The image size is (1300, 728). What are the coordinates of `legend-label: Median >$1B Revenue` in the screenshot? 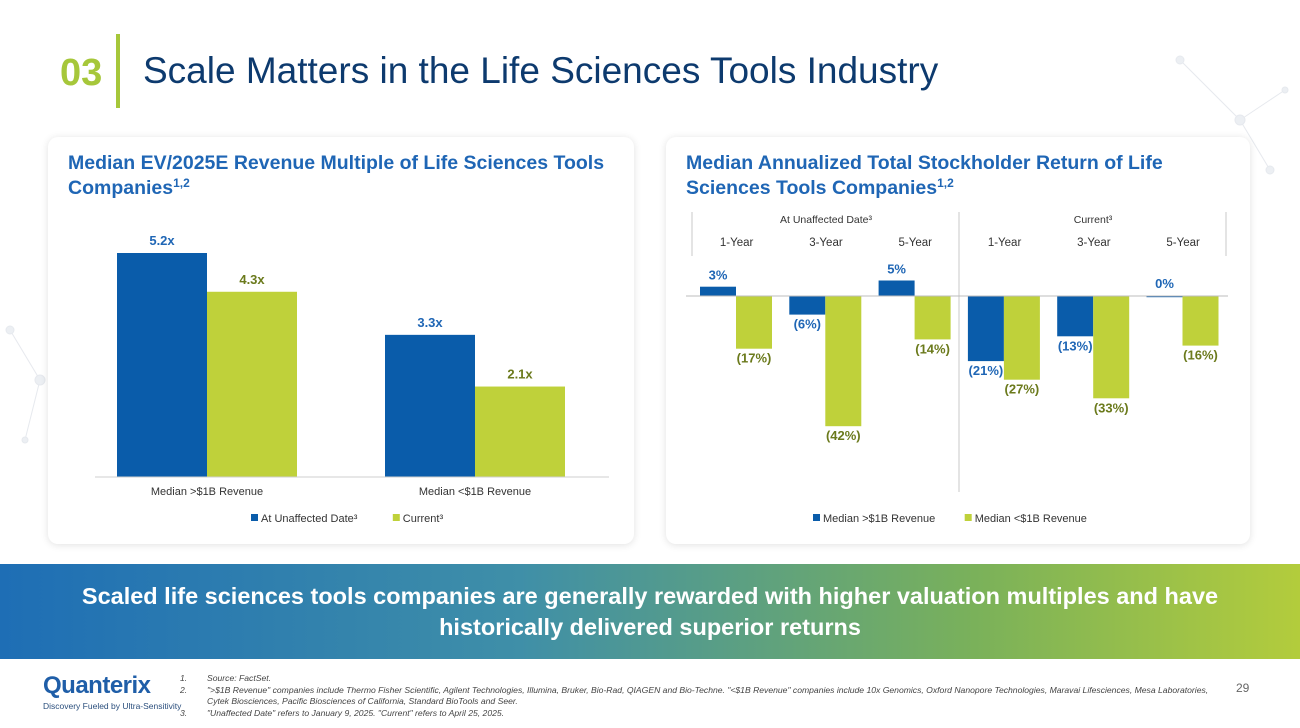 It's located at (879, 519).